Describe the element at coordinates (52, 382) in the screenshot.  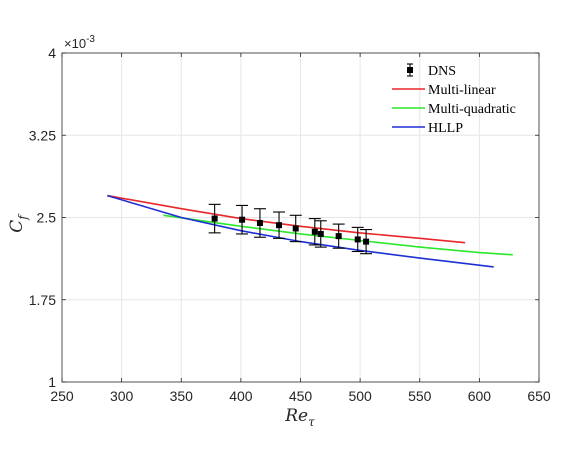
I see `y-tick-label: 1` at that location.